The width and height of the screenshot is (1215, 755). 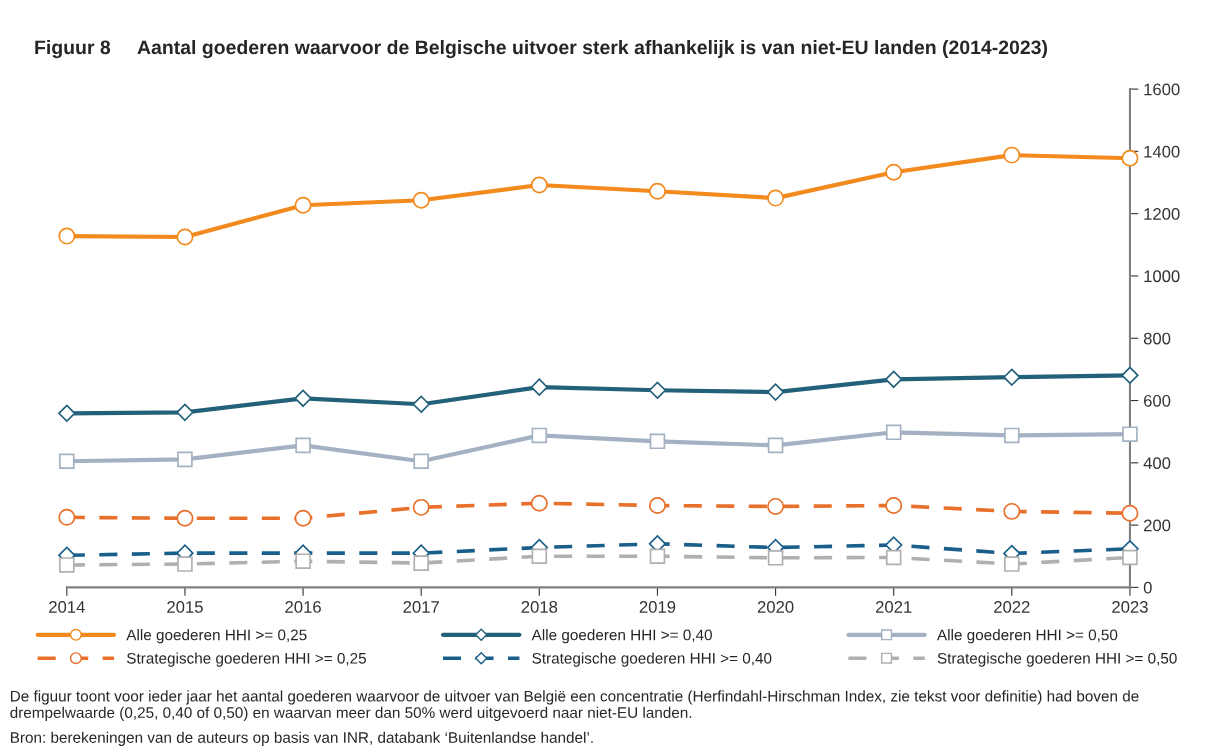 What do you see at coordinates (246, 659) in the screenshot?
I see `legend-label: Strategische goederen HHI >= 0,25` at bounding box center [246, 659].